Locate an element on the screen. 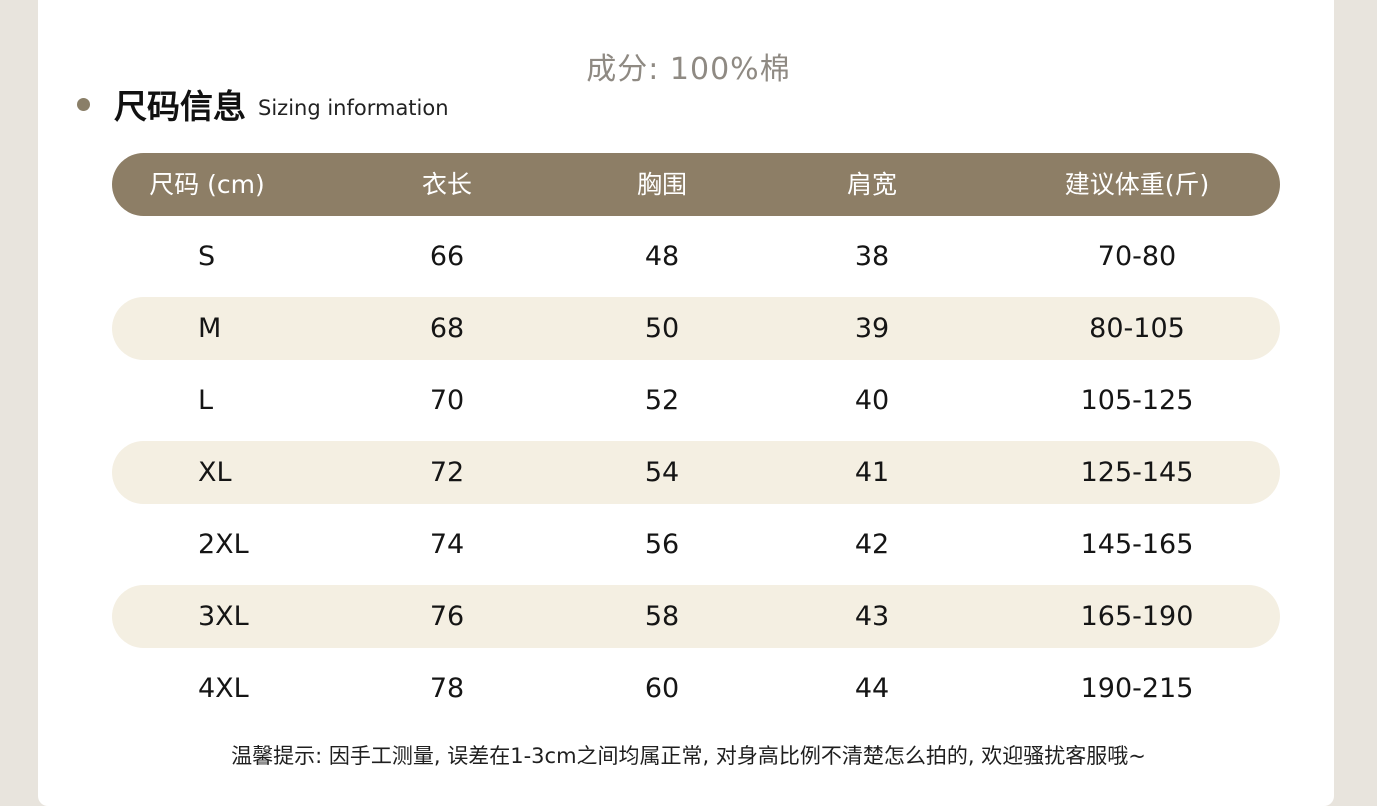 This screenshot has height=806, width=1377. header-size: 尺码 (cm) is located at coordinates (207, 184).